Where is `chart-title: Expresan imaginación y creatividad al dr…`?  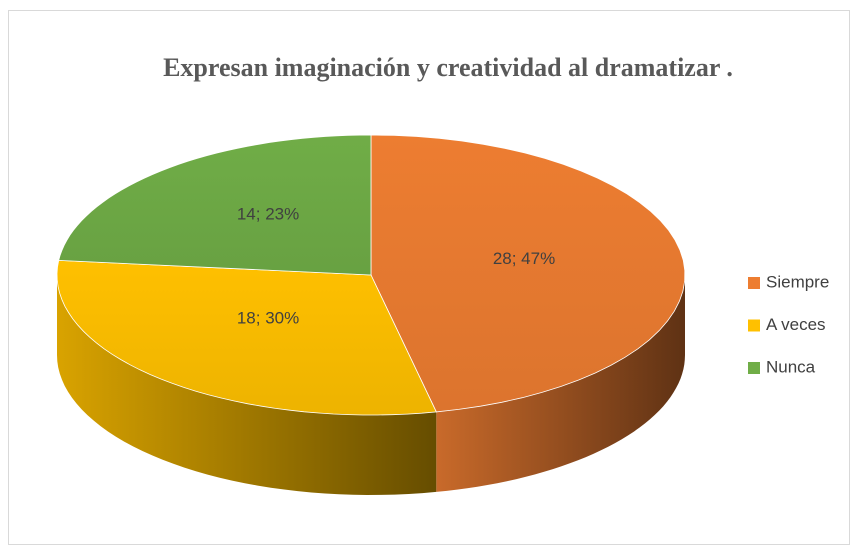 chart-title: Expresan imaginación y creatividad al dr… is located at coordinates (448, 67).